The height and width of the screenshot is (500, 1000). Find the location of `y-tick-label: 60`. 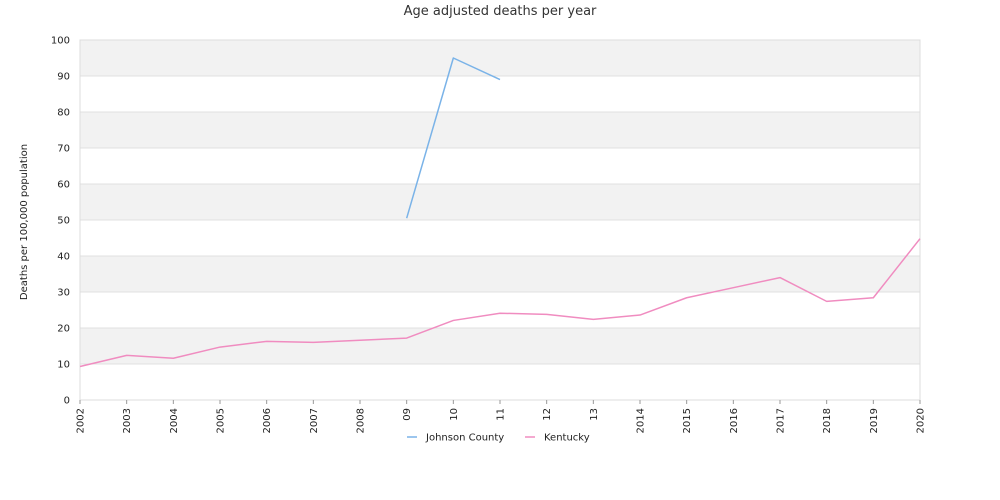

y-tick-label: 60 is located at coordinates (63, 185).